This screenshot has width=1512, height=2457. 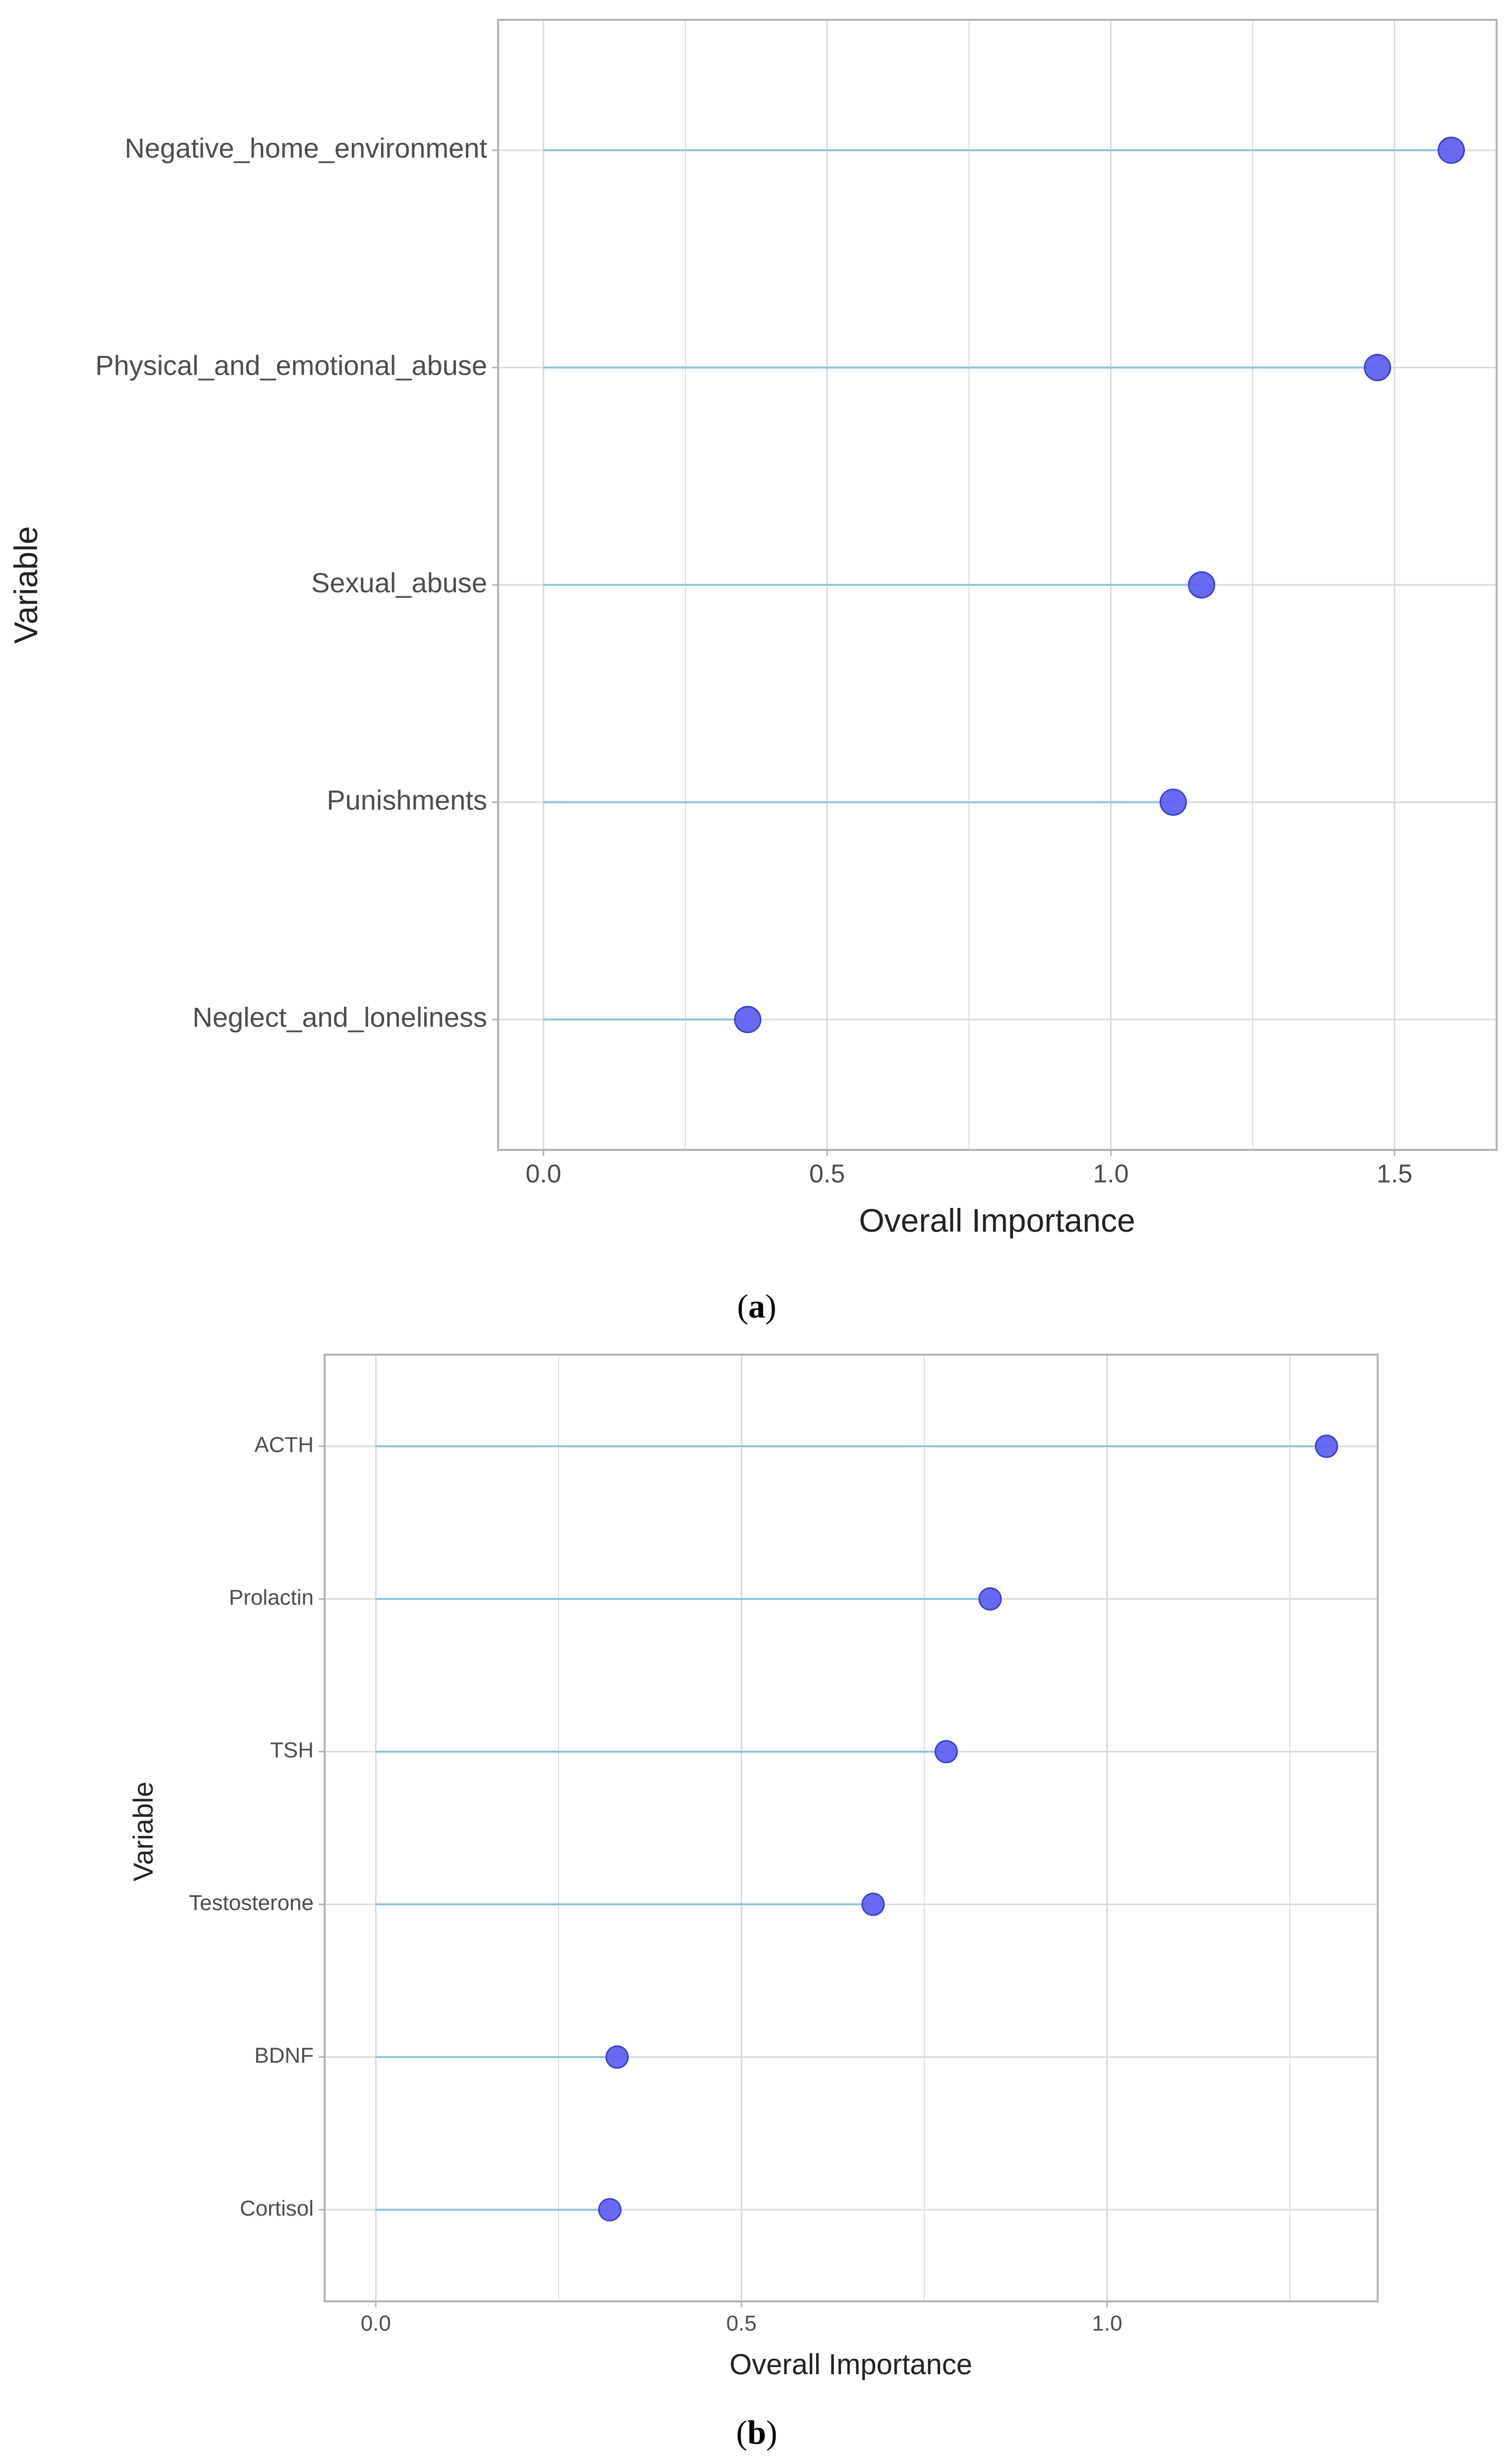 I want to click on x-tick-label: 1.5, so click(x=1394, y=1174).